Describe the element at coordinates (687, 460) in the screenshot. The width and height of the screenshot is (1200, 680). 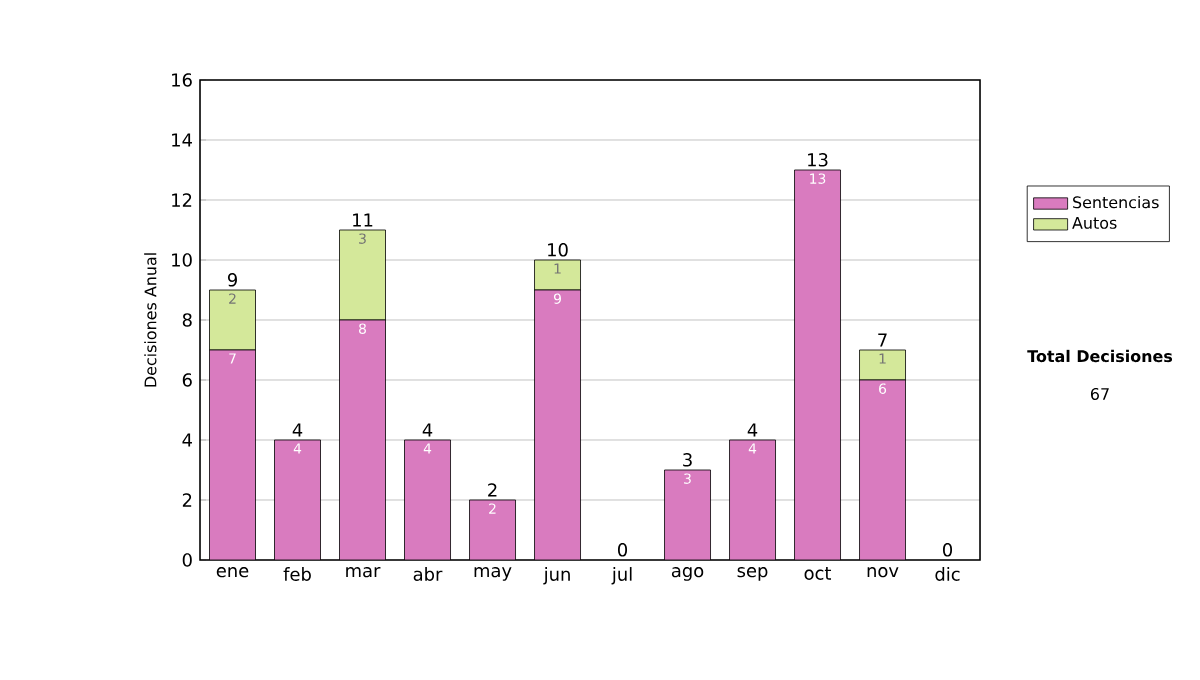
I see `total-label: 3` at that location.